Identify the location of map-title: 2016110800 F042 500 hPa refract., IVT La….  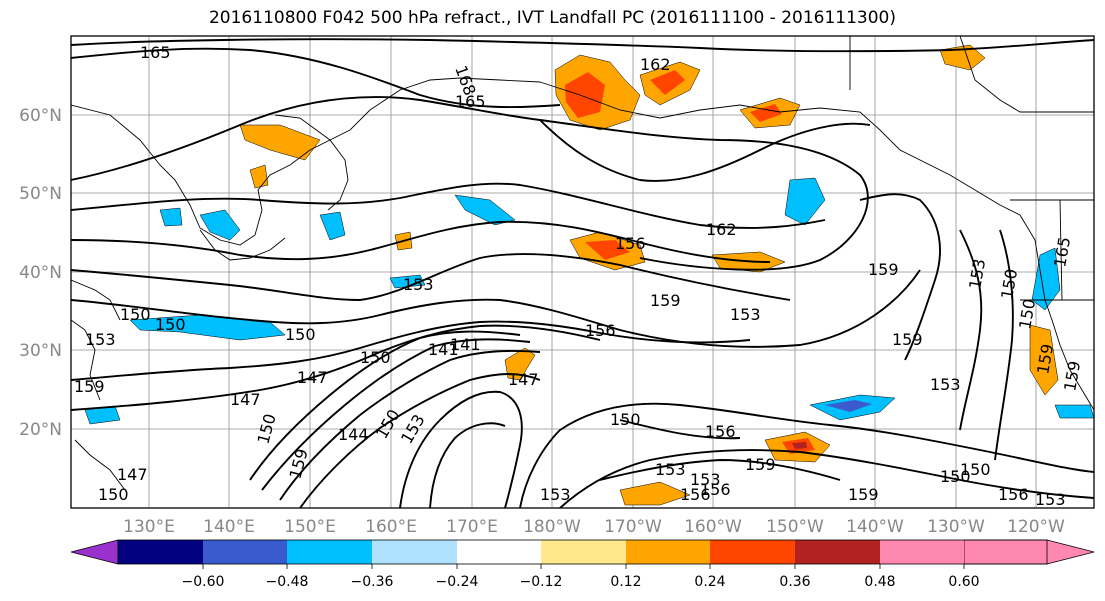
(552, 18).